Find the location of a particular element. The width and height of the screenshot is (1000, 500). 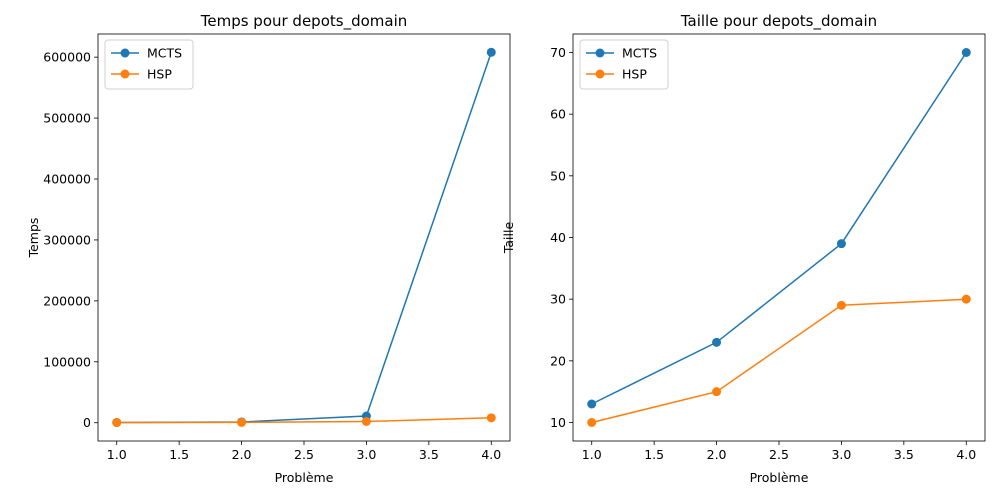

y-tick-label: 300000 is located at coordinates (67, 239).